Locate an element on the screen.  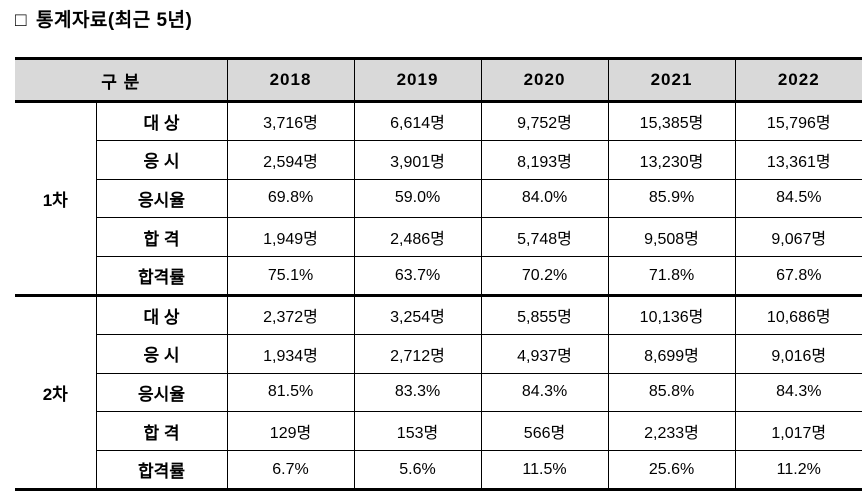
stat-value: 85.9% is located at coordinates (671, 198).